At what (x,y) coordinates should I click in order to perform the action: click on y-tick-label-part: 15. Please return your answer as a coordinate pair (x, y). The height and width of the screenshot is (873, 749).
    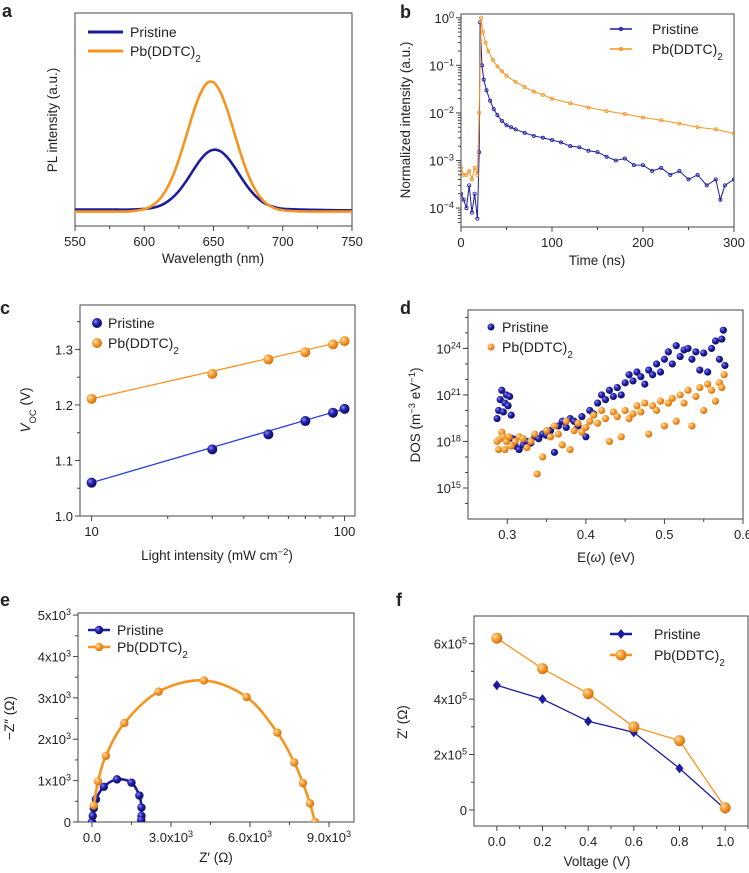
    Looking at the image, I should click on (456, 485).